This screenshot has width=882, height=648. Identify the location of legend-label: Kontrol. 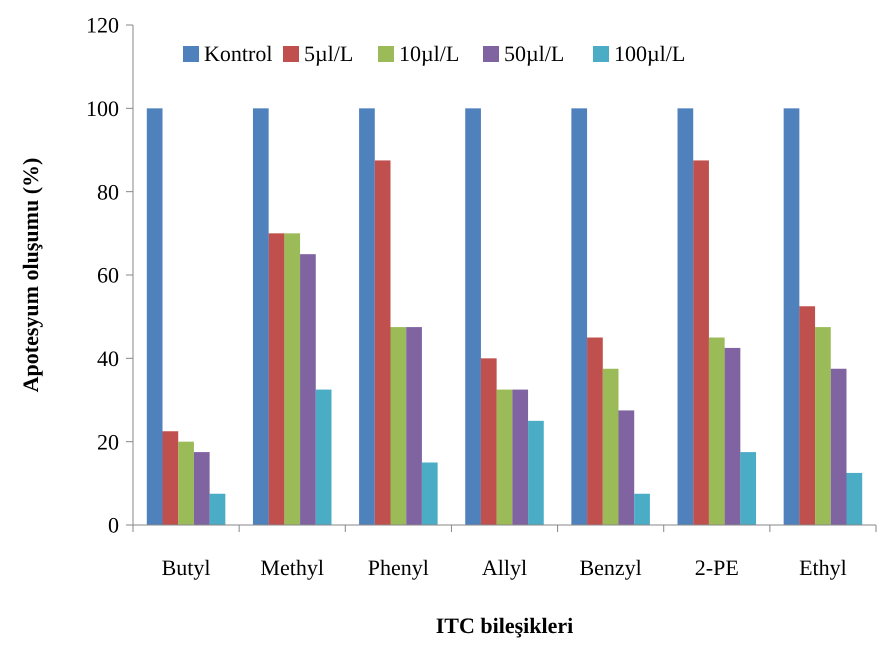
(238, 53).